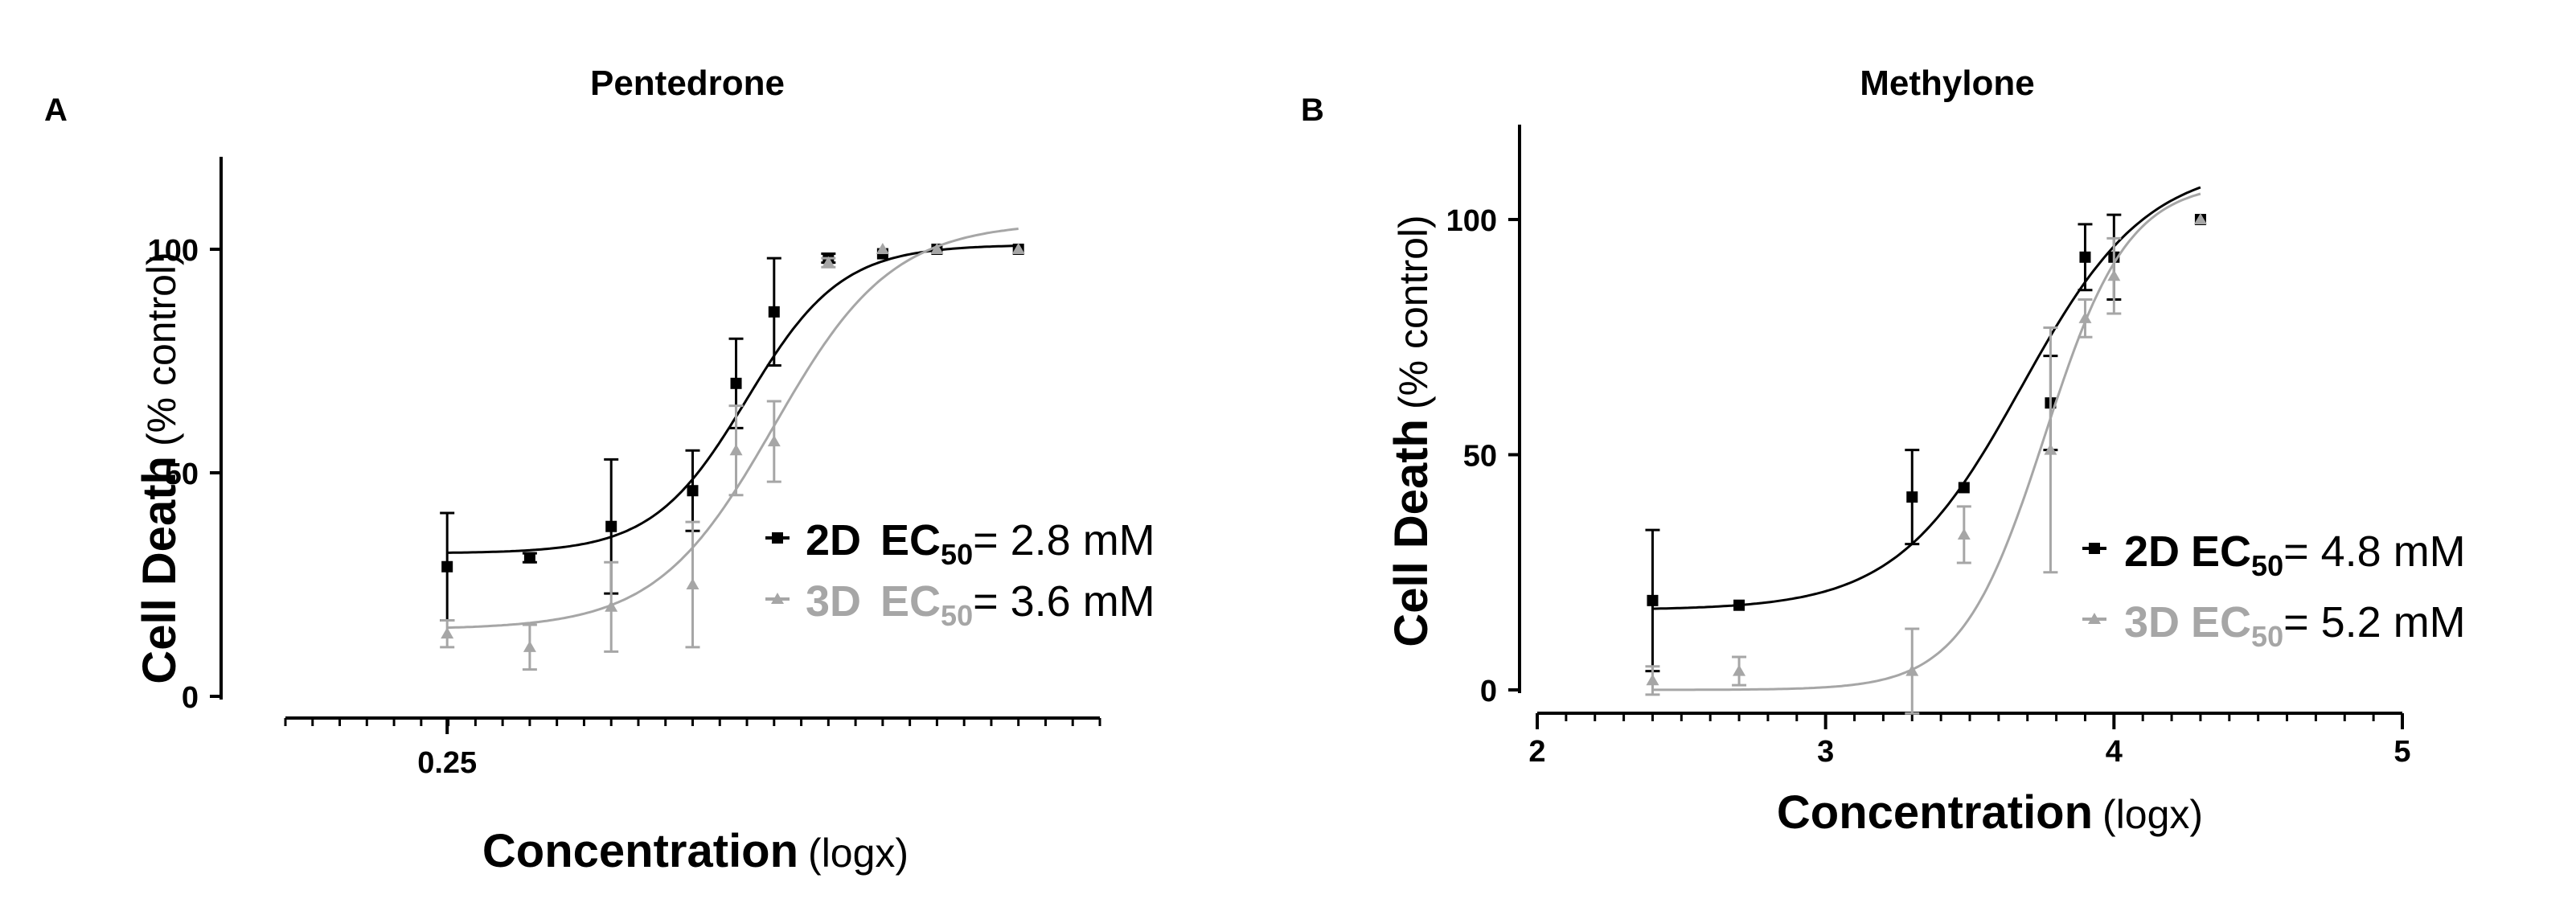  Describe the element at coordinates (1948, 83) in the screenshot. I see `chart-title-b: Methylone` at that location.